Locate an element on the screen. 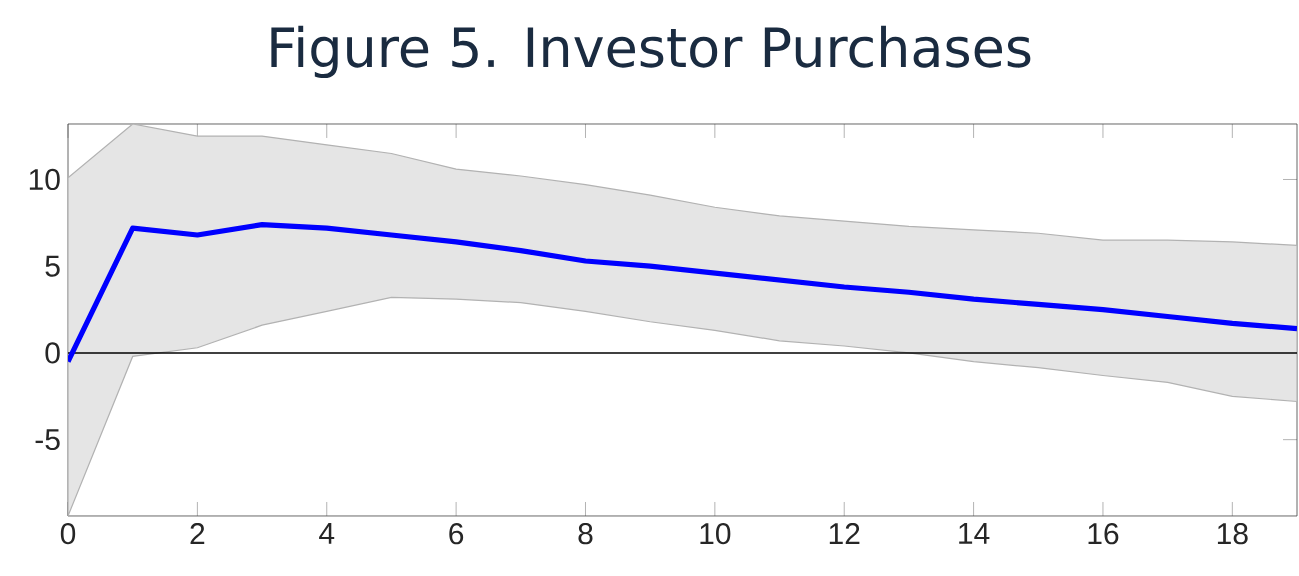 The width and height of the screenshot is (1299, 576). x-tick-label: 18 is located at coordinates (1232, 534).